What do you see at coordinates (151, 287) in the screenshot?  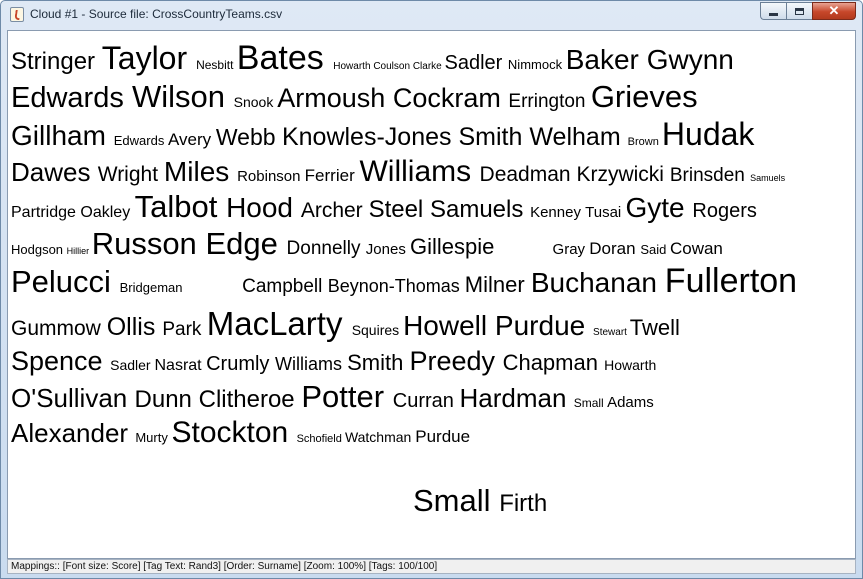 I see `cloud-tag: Bridgeman` at bounding box center [151, 287].